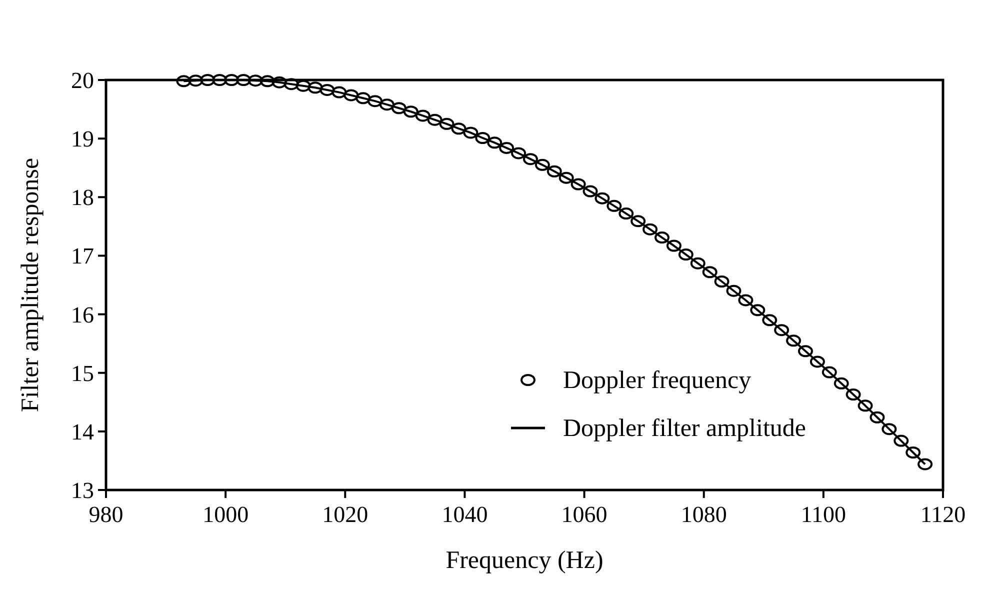  I want to click on legend-label: Doppler filter amplitude, so click(684, 428).